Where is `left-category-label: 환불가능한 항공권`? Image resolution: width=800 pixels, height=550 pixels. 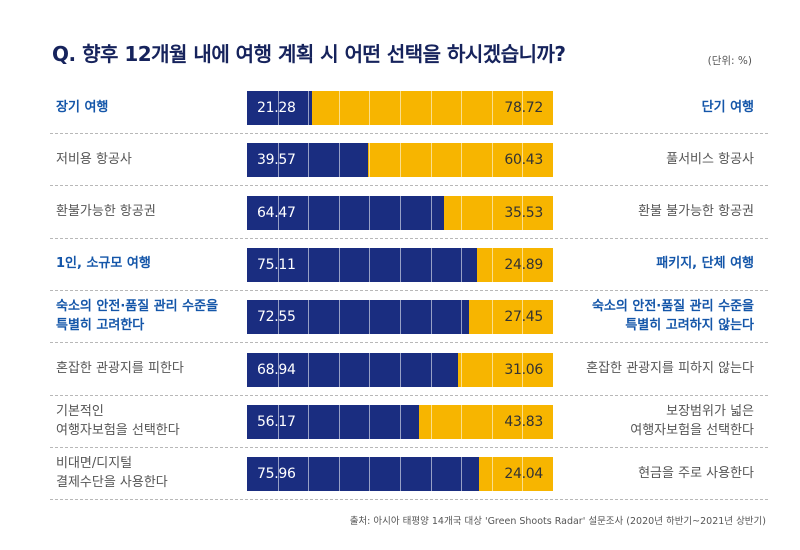
left-category-label: 환불가능한 항공권 is located at coordinates (148, 213).